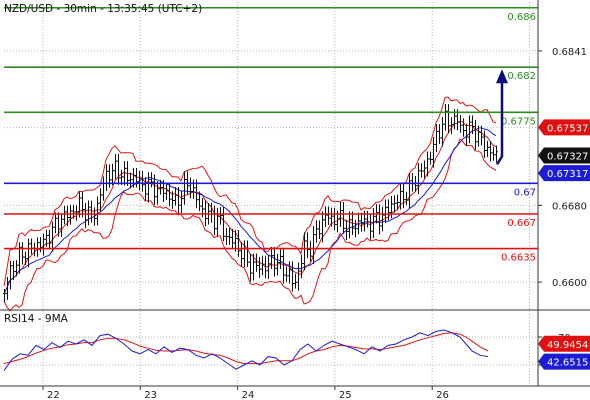 The width and height of the screenshot is (590, 400). I want to click on chart-title: NZD/USD - 30min - 13:35:45 (UTC+2), so click(103, 9).